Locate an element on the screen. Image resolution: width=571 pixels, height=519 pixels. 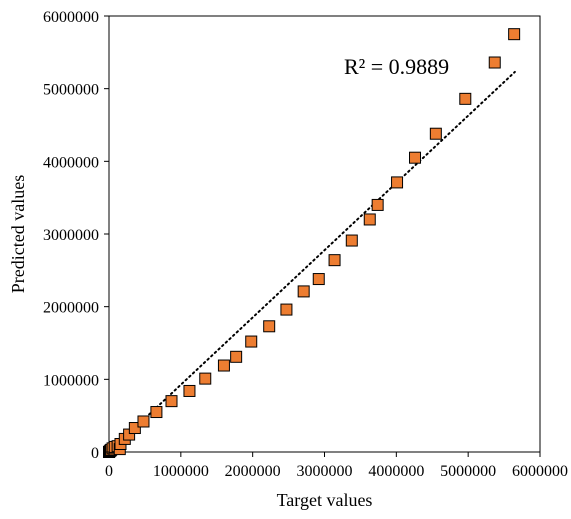
x-tick-label: 2000000 is located at coordinates (253, 471).